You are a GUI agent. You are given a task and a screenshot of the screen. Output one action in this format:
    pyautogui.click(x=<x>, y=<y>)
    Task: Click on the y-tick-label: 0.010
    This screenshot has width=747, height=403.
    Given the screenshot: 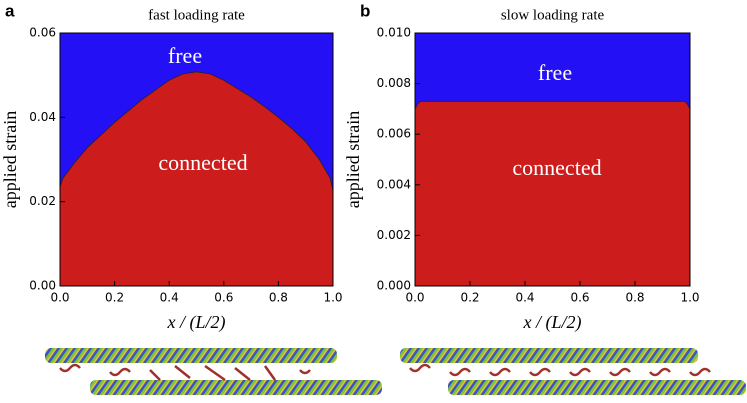 What is the action you would take?
    pyautogui.click(x=394, y=33)
    